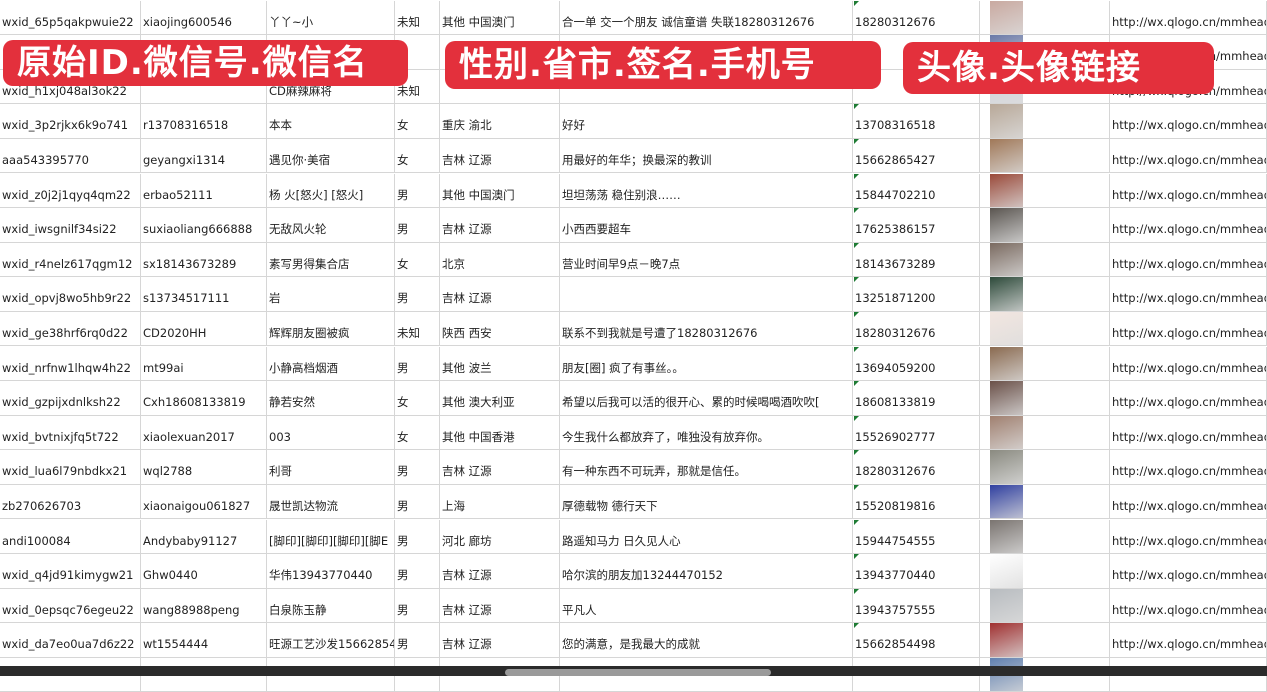  I want to click on original-id-cell: wxid_h1xj048al3ok22, so click(70, 86).